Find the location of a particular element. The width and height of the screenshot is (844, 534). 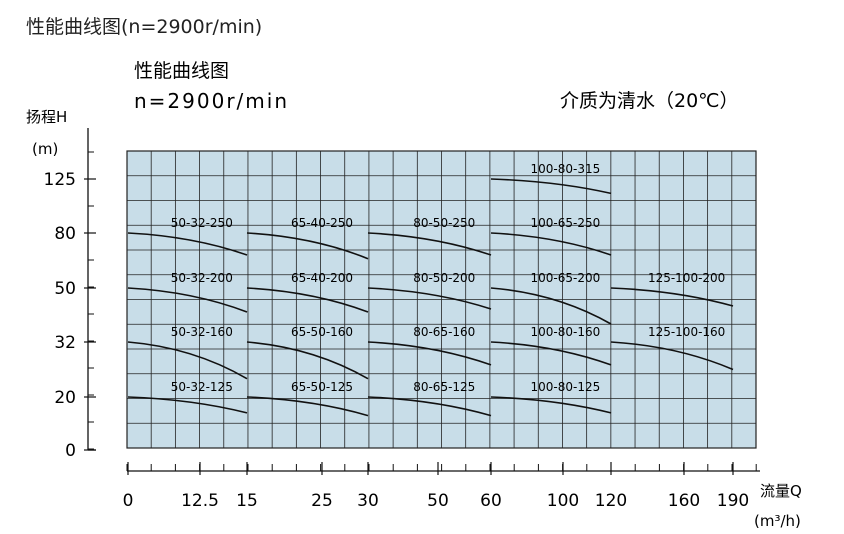

y-tick-label: 0 is located at coordinates (70, 451).